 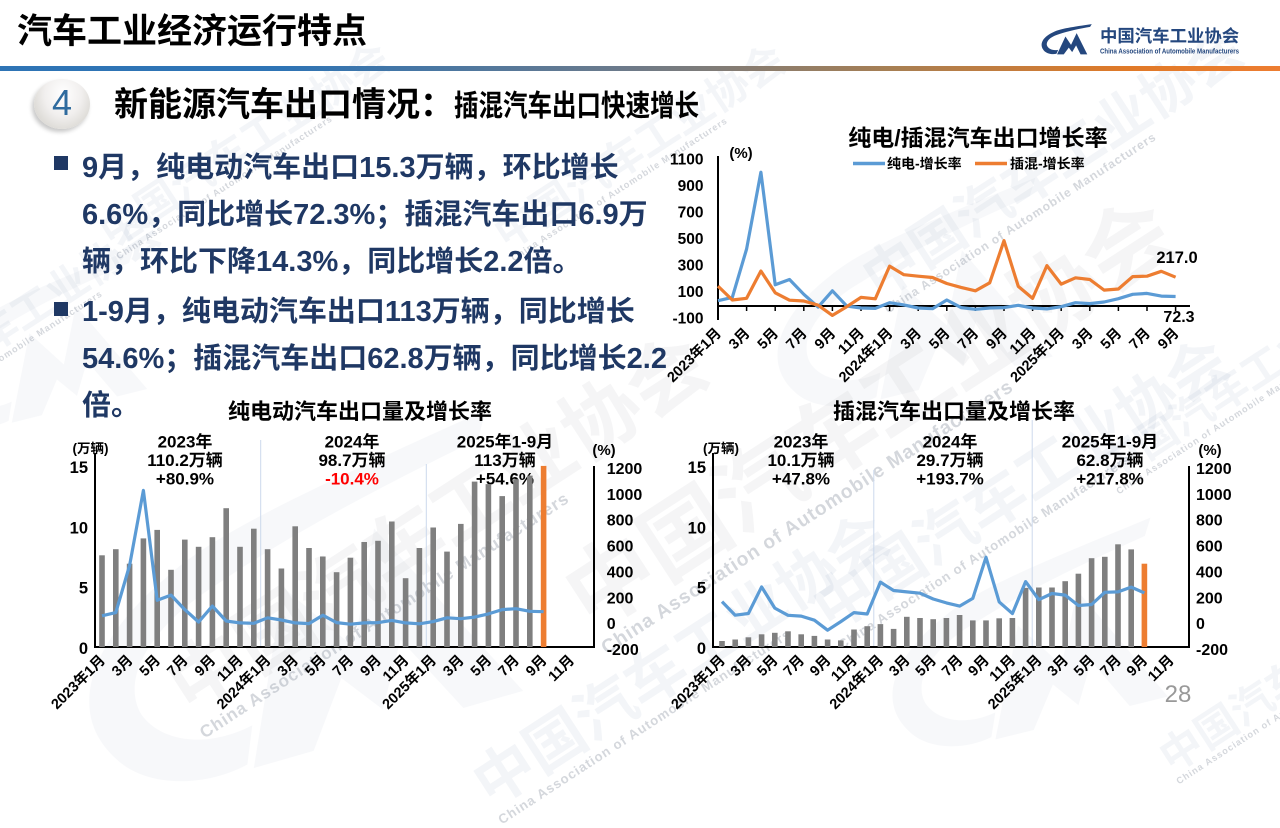 I want to click on svg-text: +80.9%, so click(x=185, y=477).